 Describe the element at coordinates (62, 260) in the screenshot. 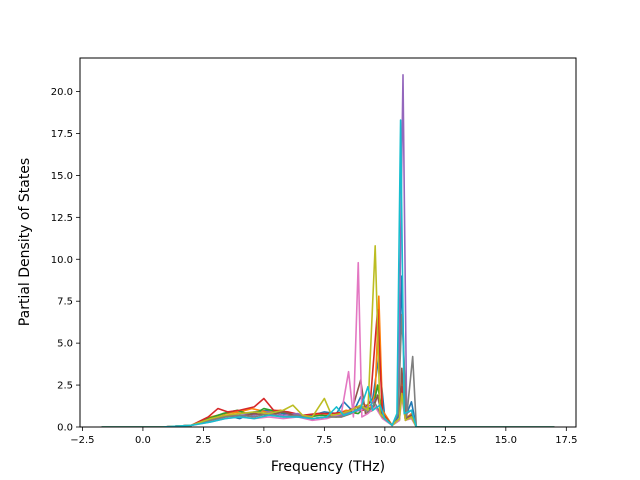

I see `y-tick-label: 10.0` at that location.